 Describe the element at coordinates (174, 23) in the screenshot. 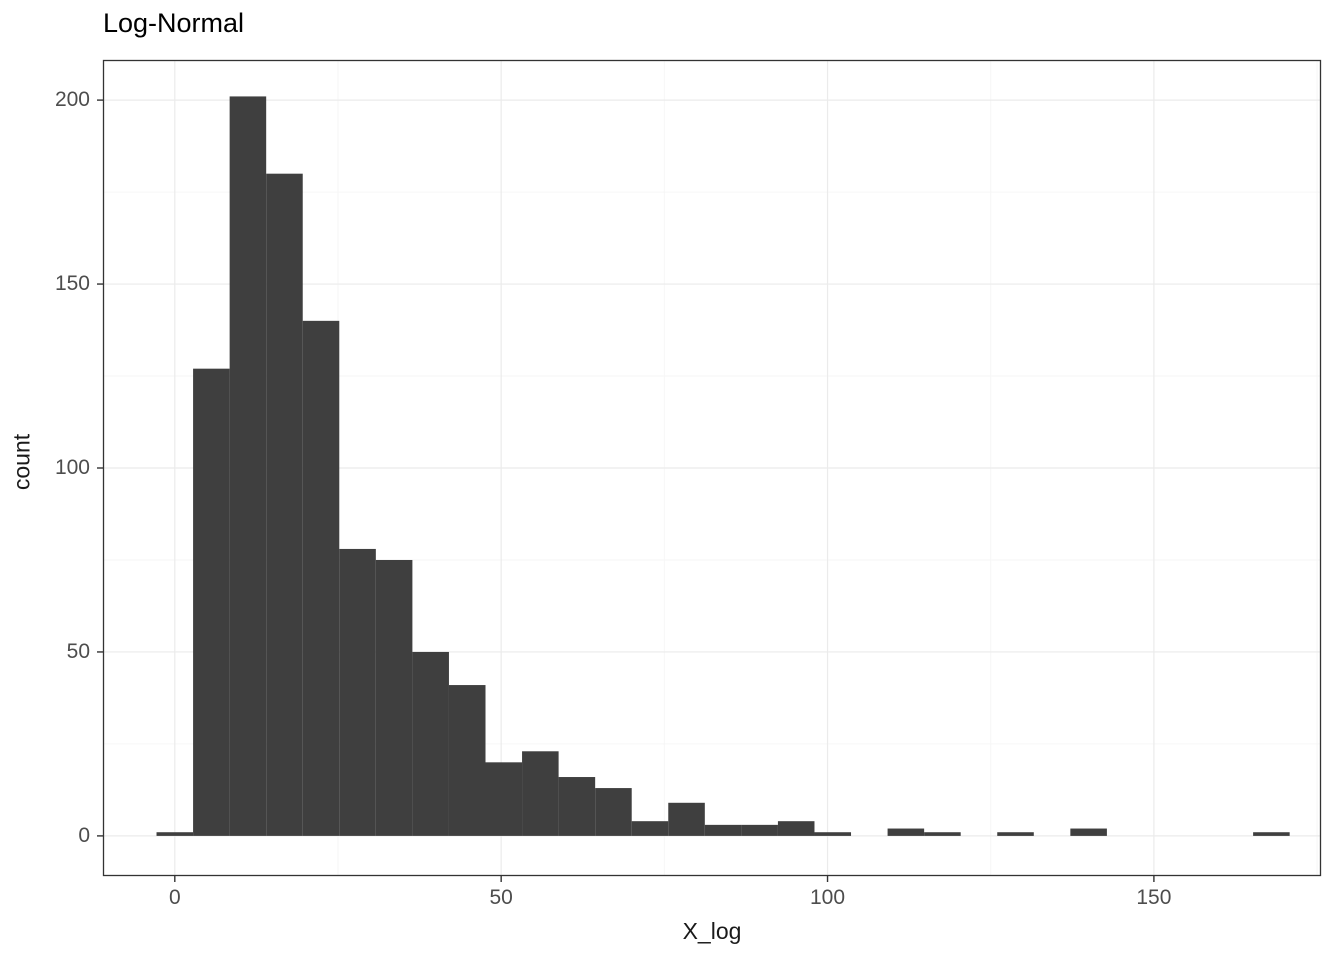

I see `chart-title: Log-Normal` at that location.